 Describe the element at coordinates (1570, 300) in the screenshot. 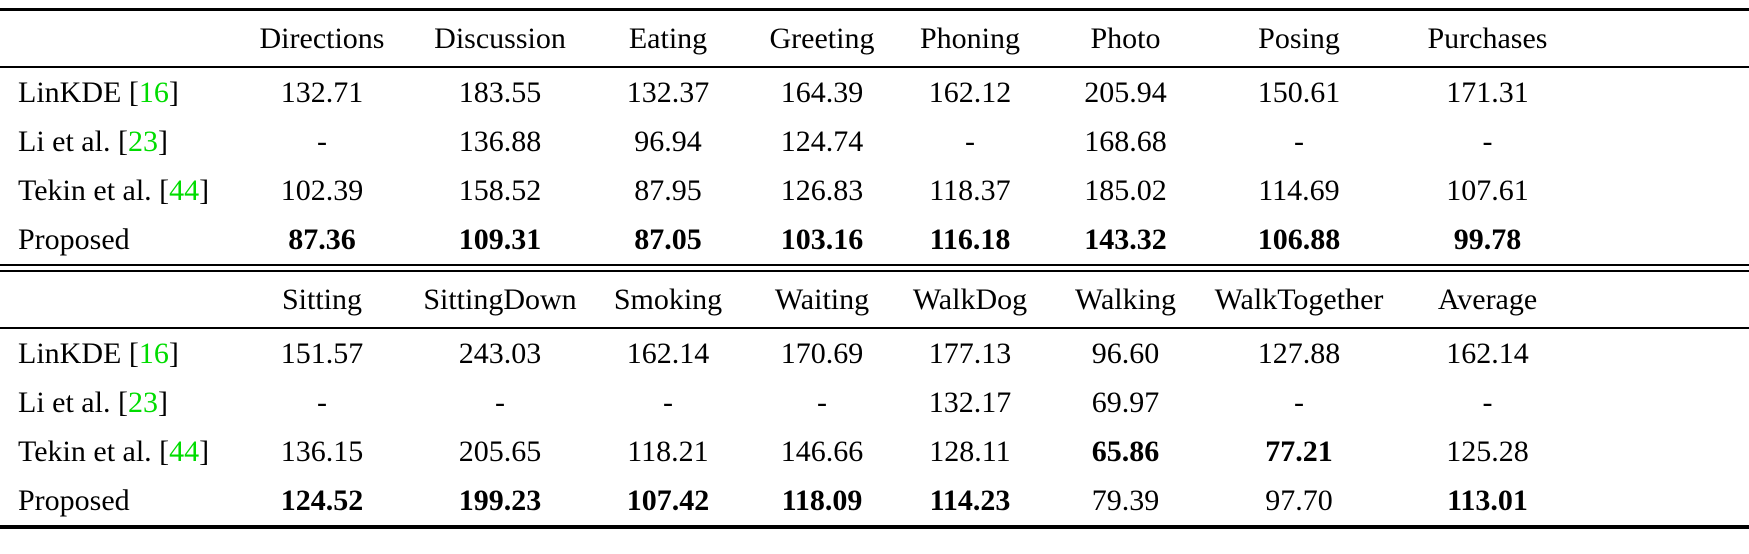

I see `column-header: Average` at that location.